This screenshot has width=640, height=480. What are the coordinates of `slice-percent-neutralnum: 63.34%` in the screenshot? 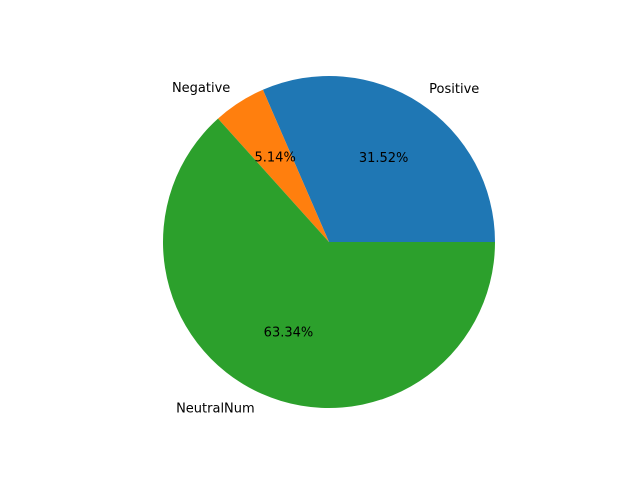 It's located at (289, 332).